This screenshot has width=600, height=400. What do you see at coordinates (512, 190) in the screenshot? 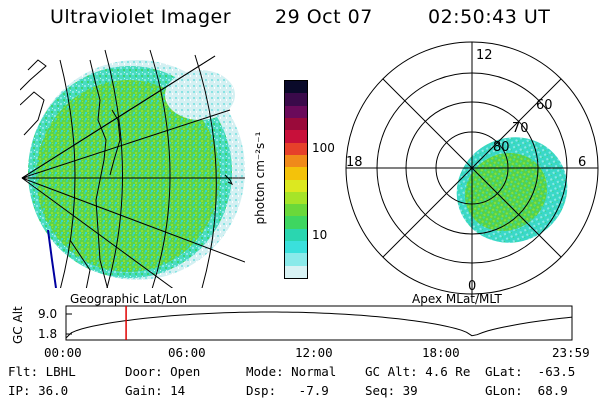
I see `polar-auroral-oval` at bounding box center [512, 190].